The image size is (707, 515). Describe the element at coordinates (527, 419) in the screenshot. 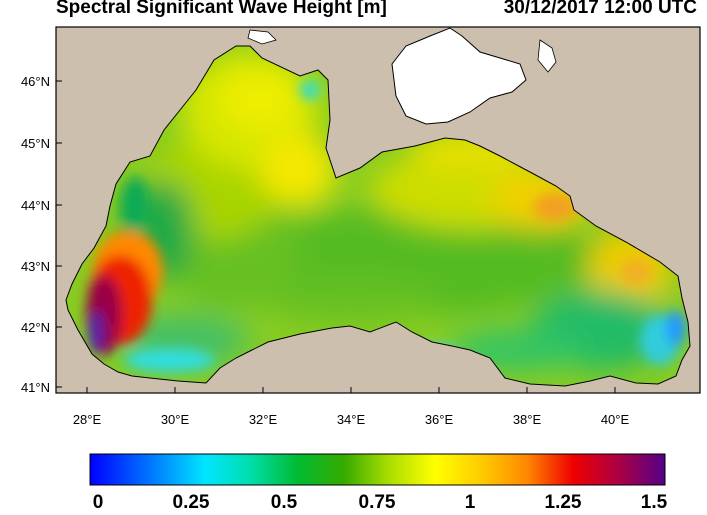

I see `x-tick-label: 38°E` at that location.